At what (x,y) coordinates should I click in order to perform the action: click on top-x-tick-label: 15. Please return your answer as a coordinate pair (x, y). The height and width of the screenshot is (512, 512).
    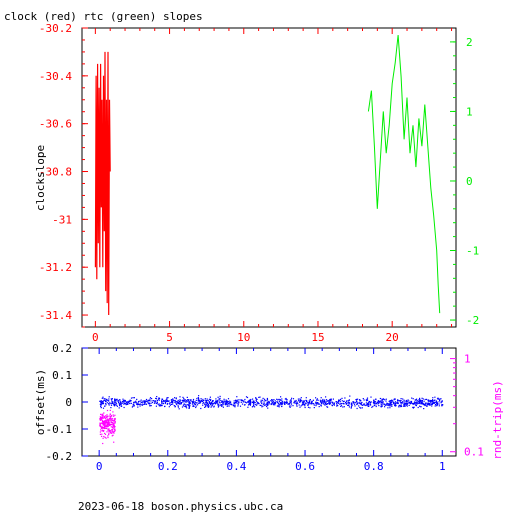
    Looking at the image, I should click on (317, 337).